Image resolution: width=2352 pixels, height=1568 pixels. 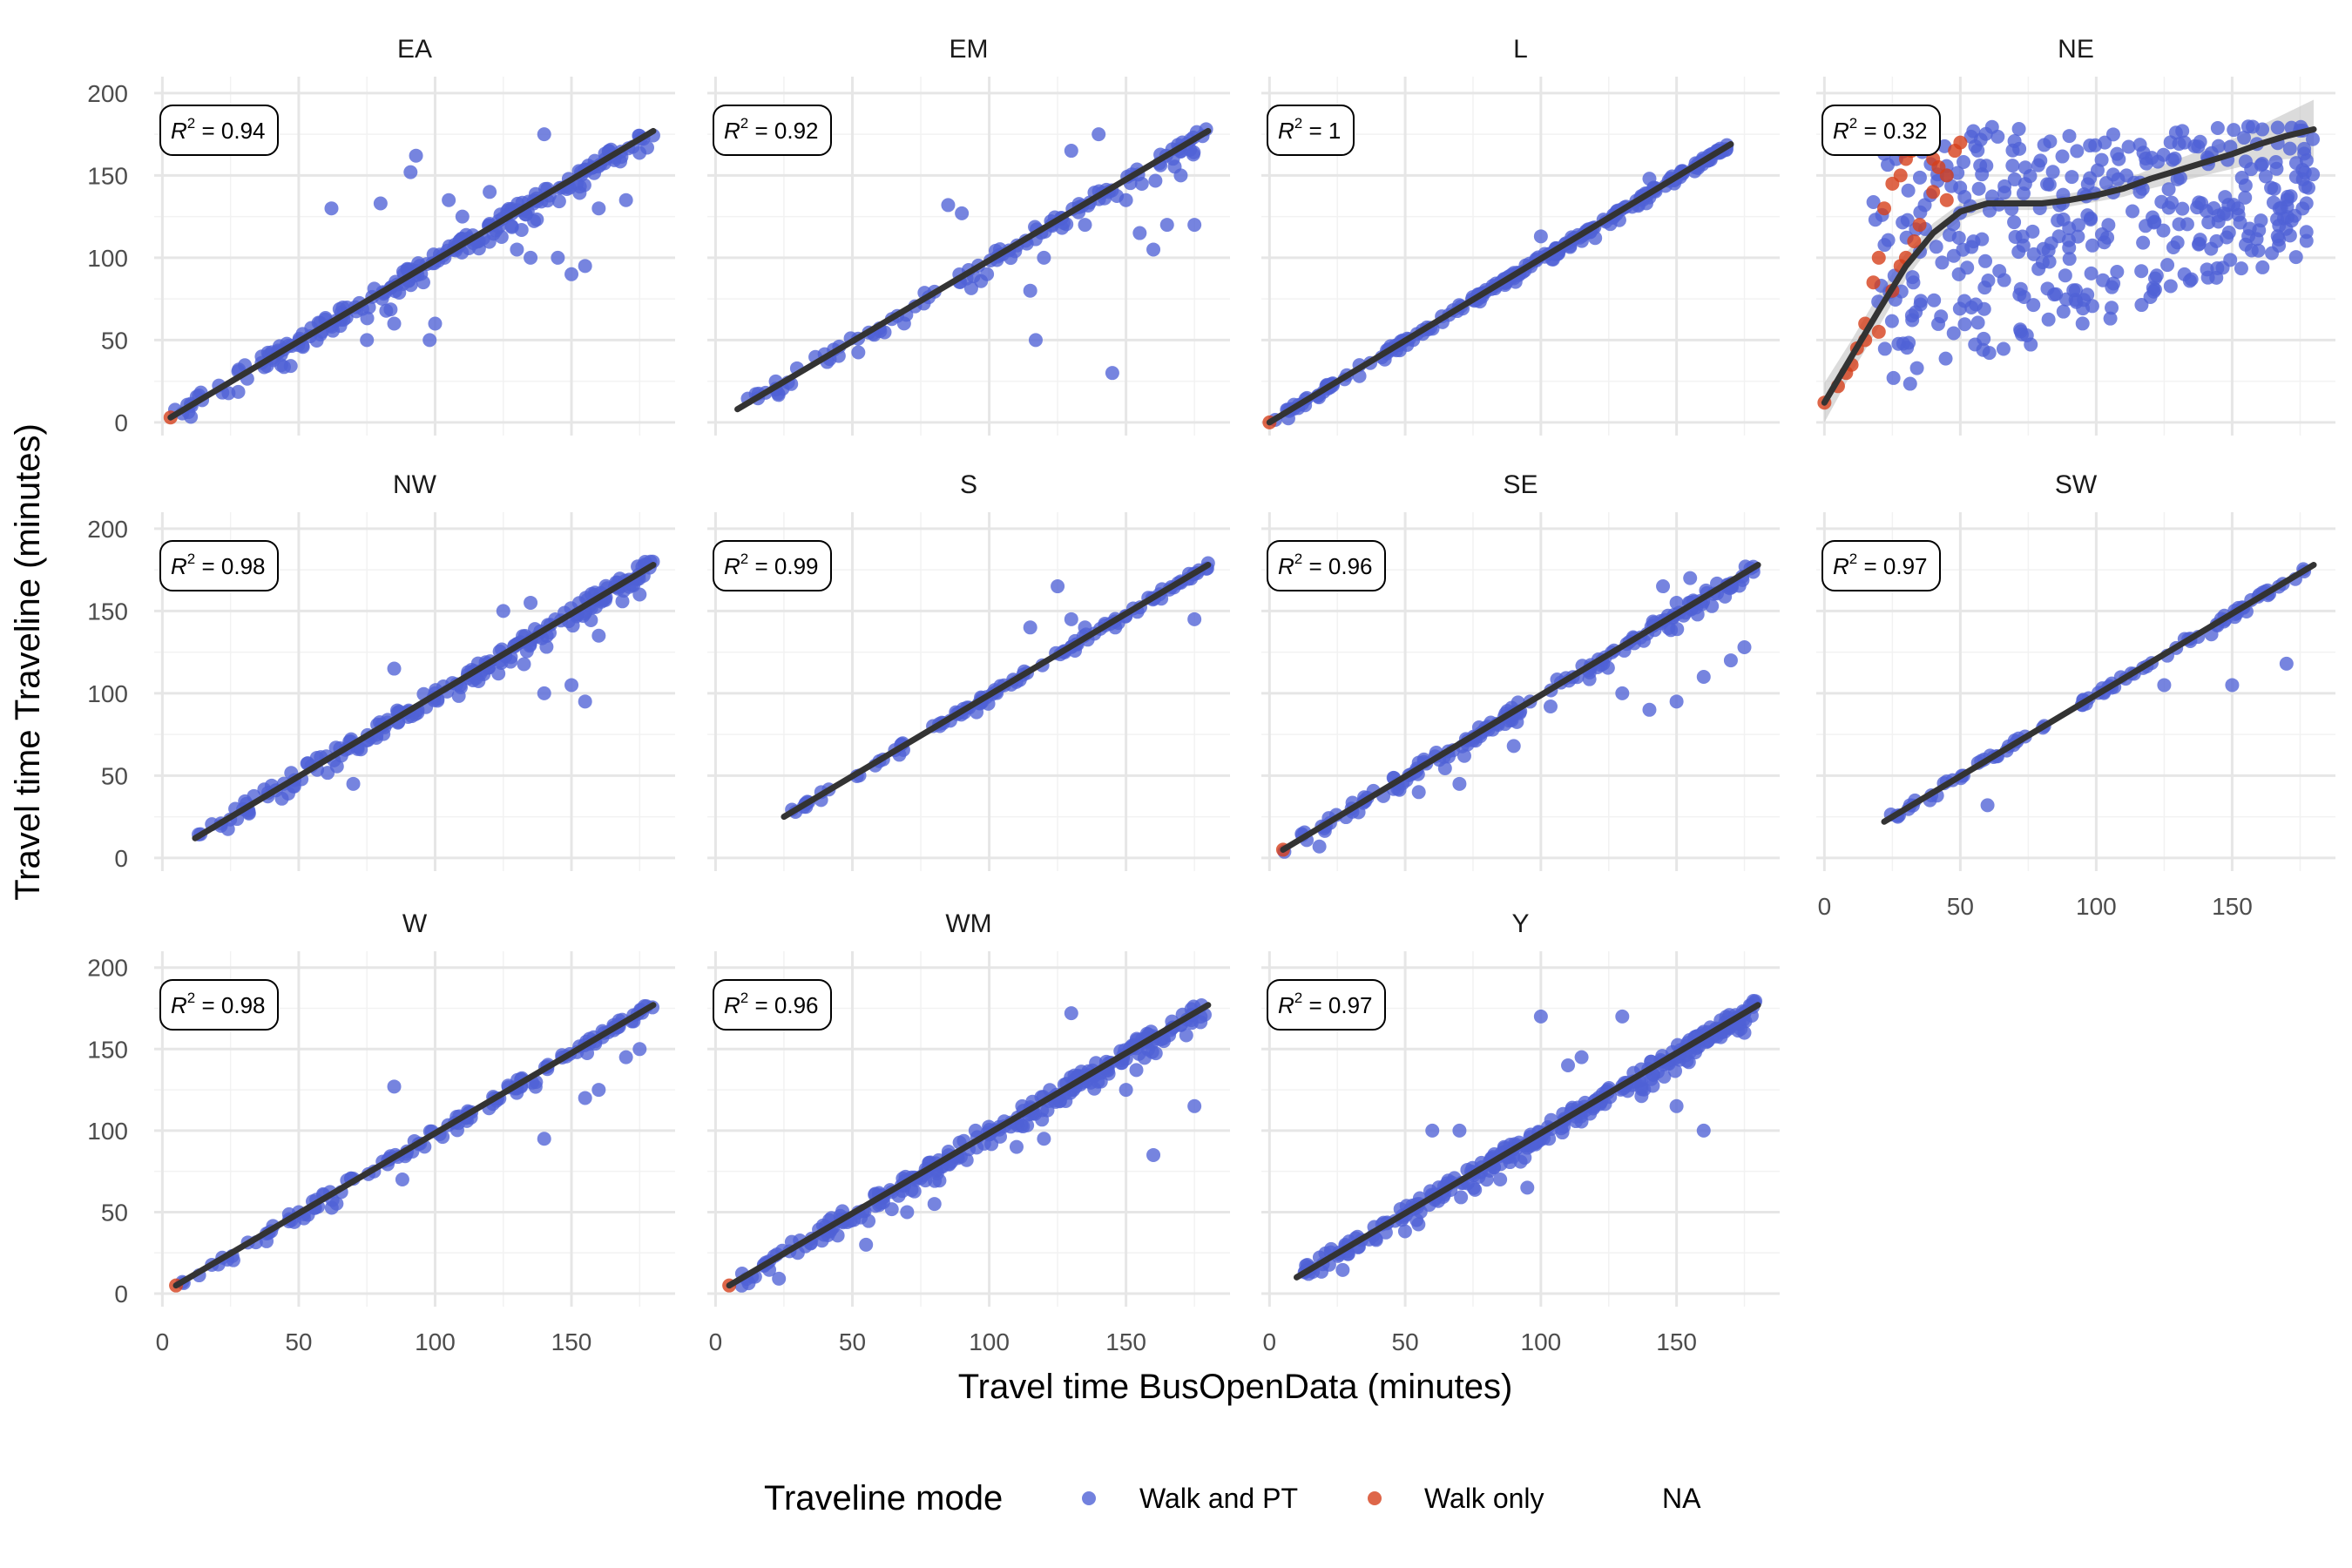 What do you see at coordinates (415, 49) in the screenshot?
I see `facet-title-ea: EA` at bounding box center [415, 49].